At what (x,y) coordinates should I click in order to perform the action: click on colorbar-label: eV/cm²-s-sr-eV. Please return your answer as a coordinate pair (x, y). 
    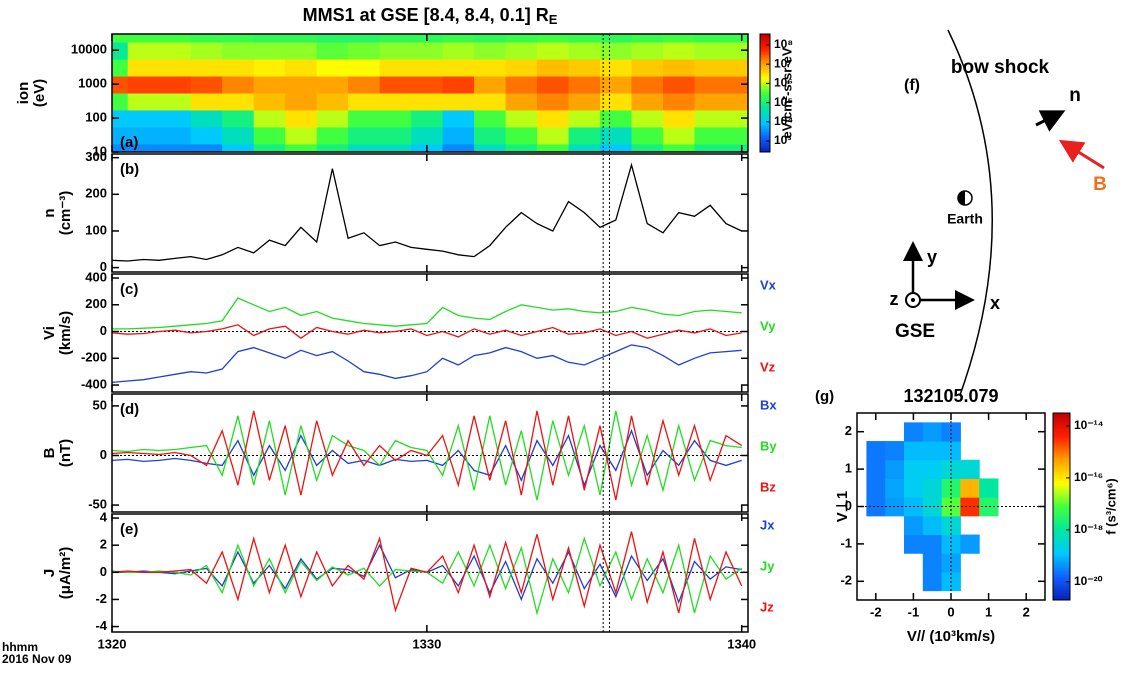
    Looking at the image, I should click on (786, 92).